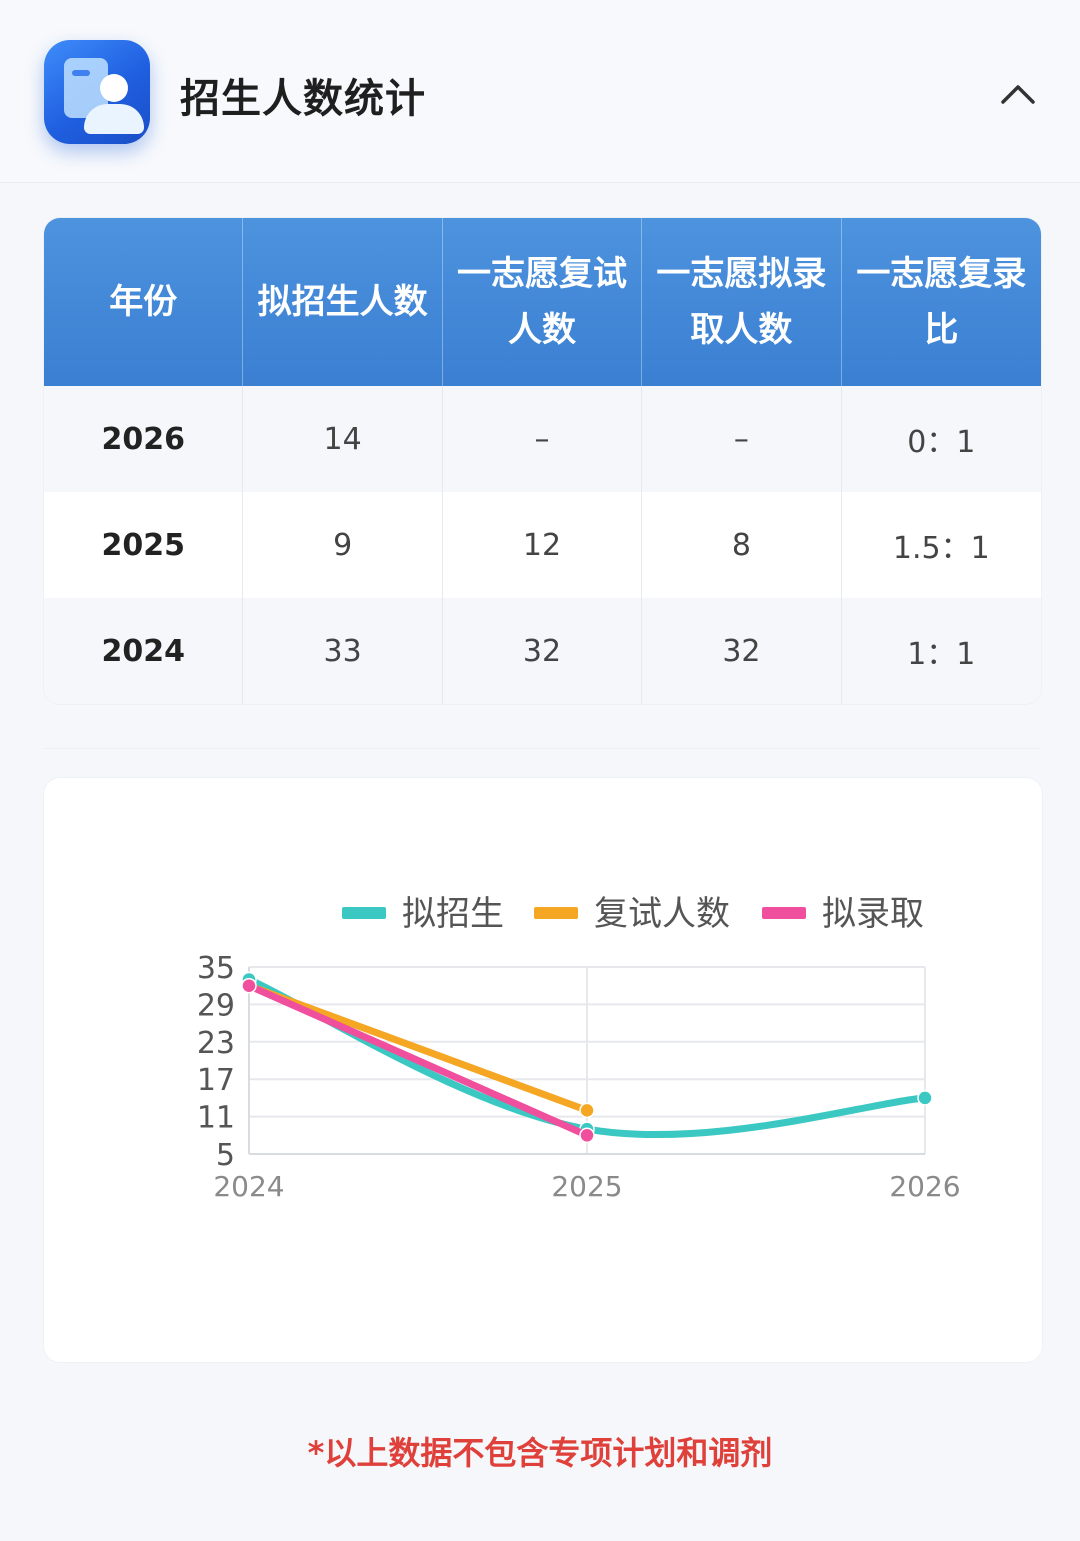 The height and width of the screenshot is (1541, 1080). Describe the element at coordinates (248, 1186) in the screenshot. I see `x-tick-label: 2024` at that location.